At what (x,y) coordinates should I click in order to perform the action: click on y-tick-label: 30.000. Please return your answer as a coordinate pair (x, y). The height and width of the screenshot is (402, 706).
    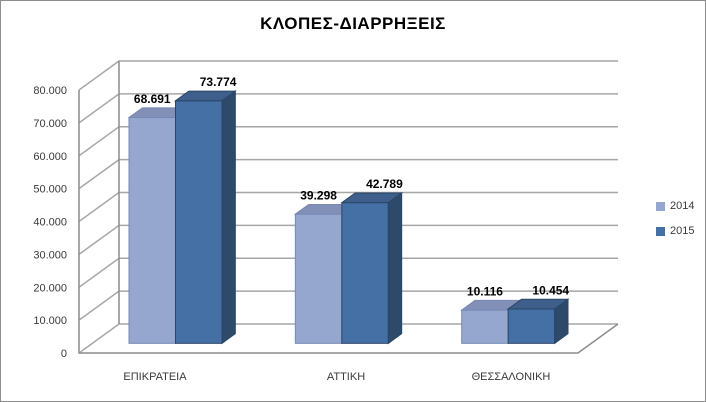
    Looking at the image, I should click on (50, 255).